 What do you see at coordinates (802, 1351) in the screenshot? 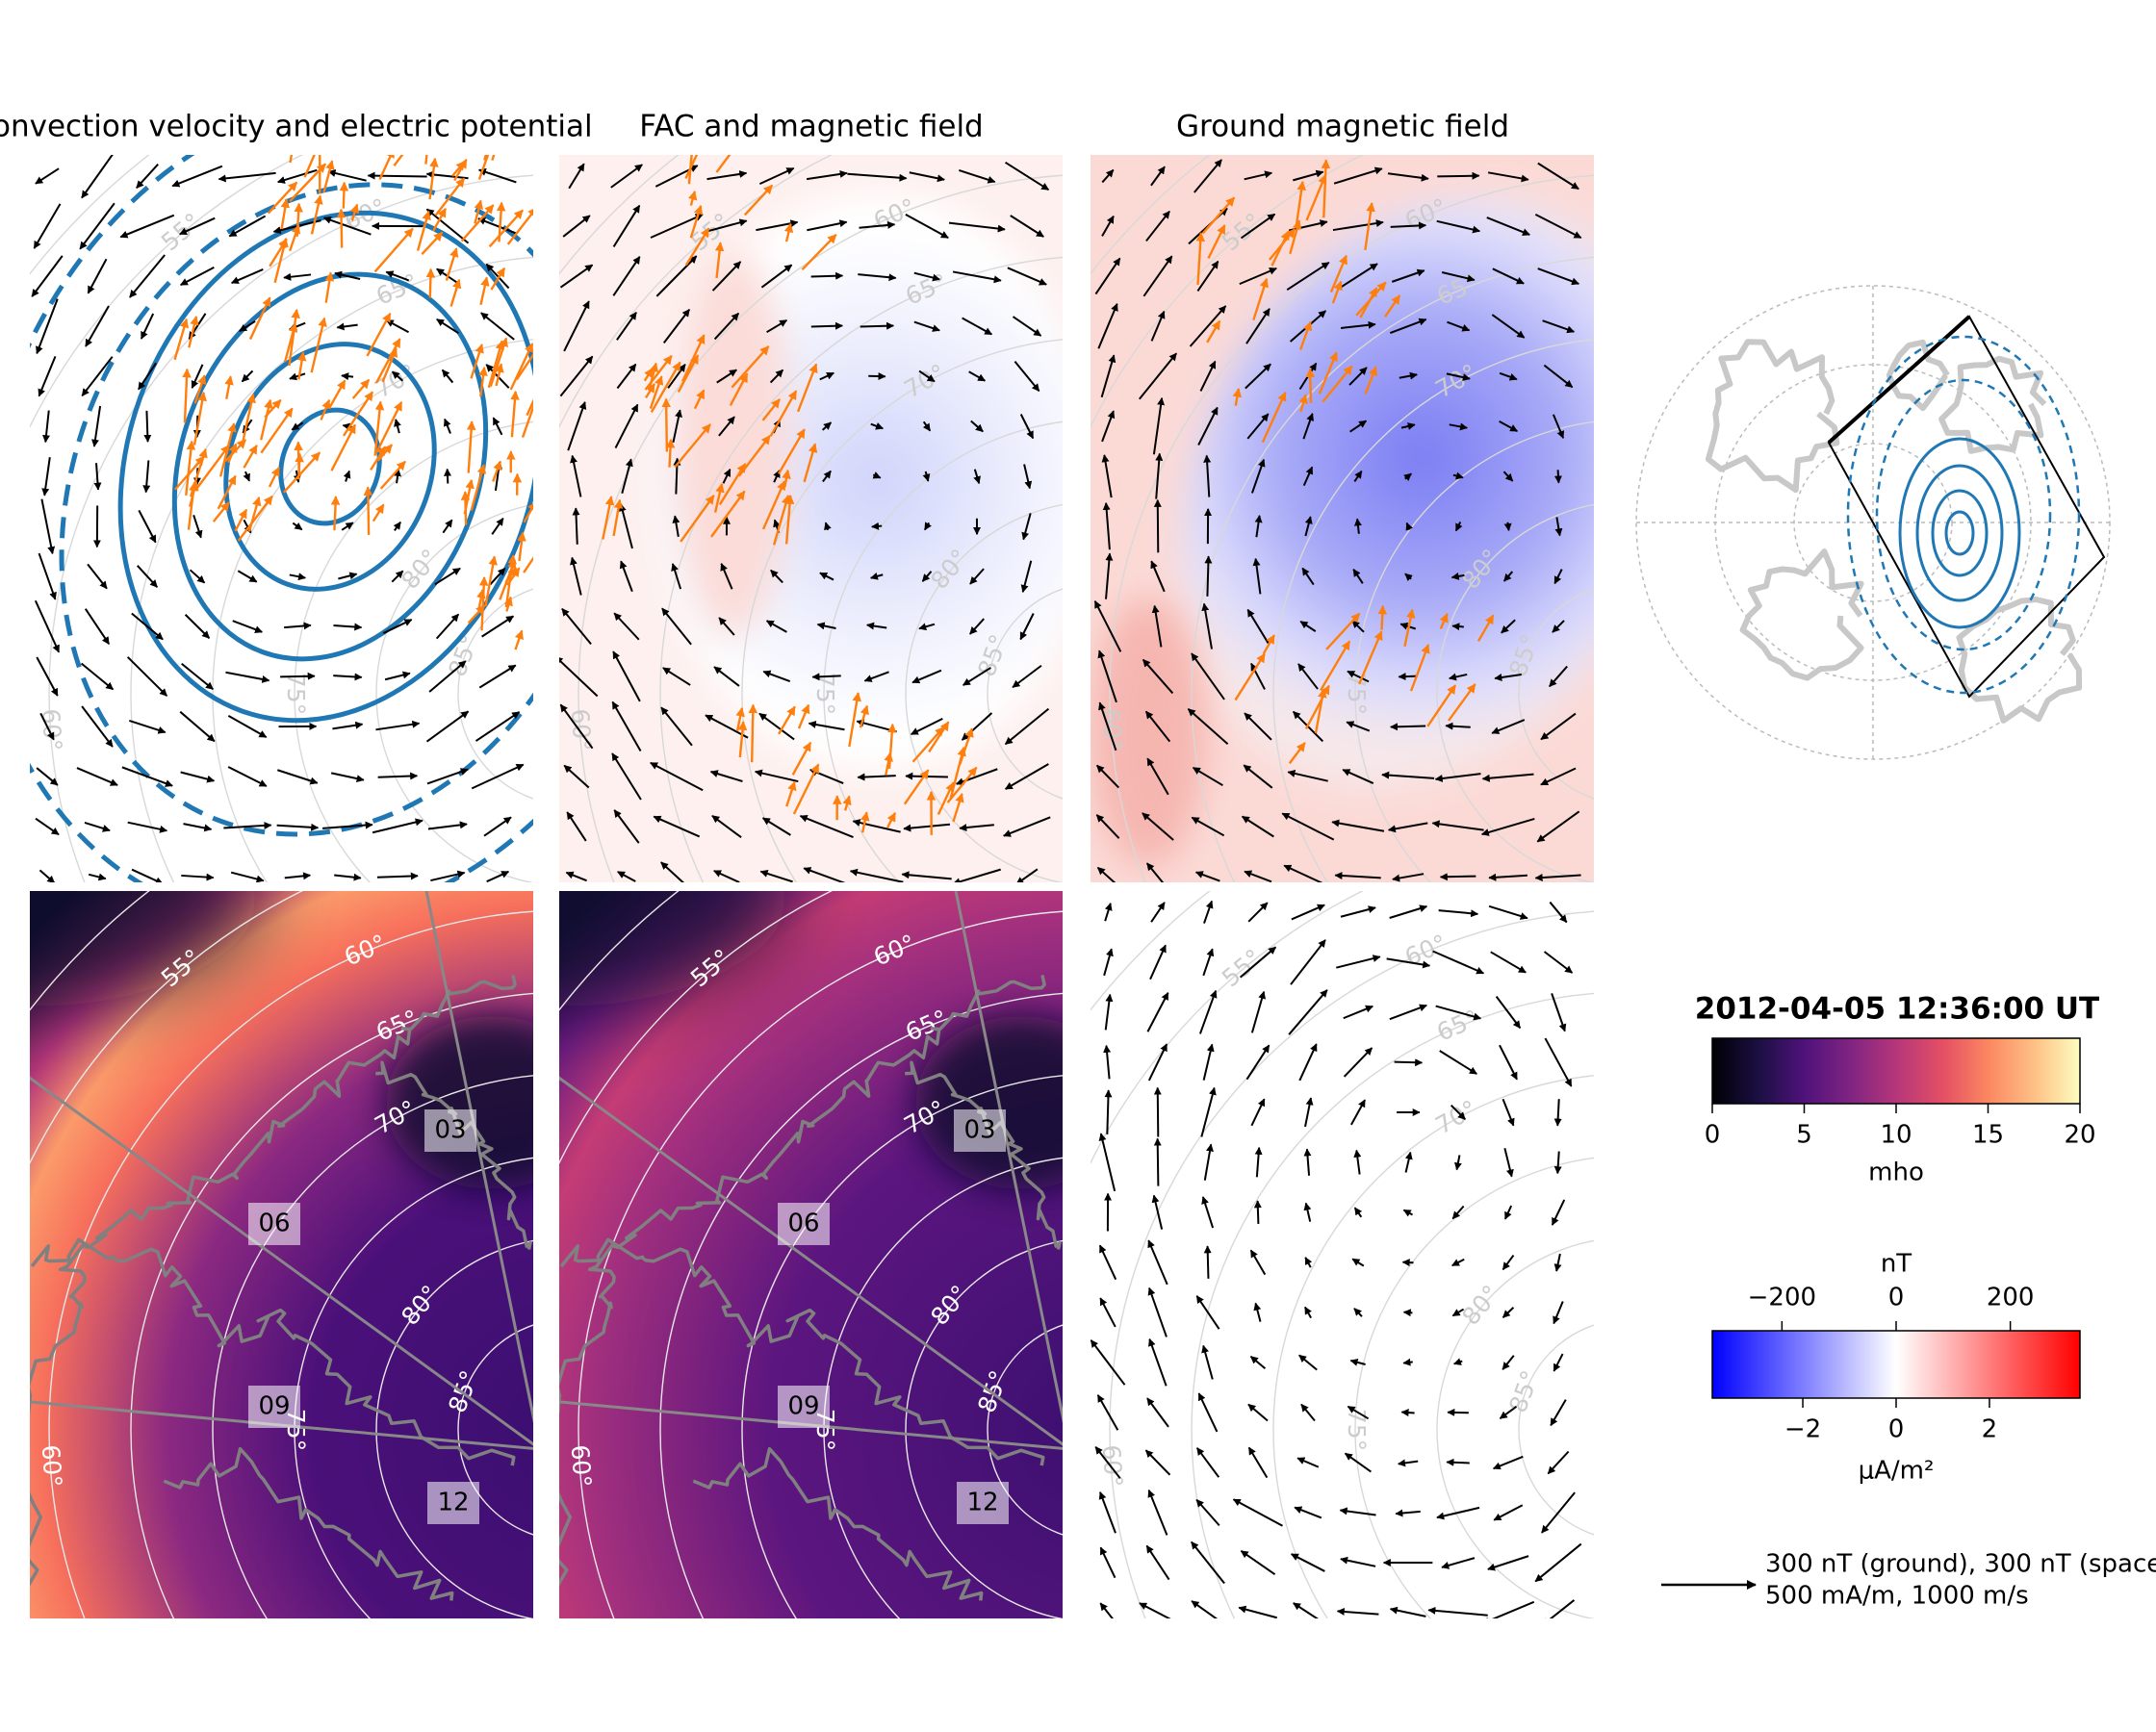
I see `coastline` at bounding box center [802, 1351].